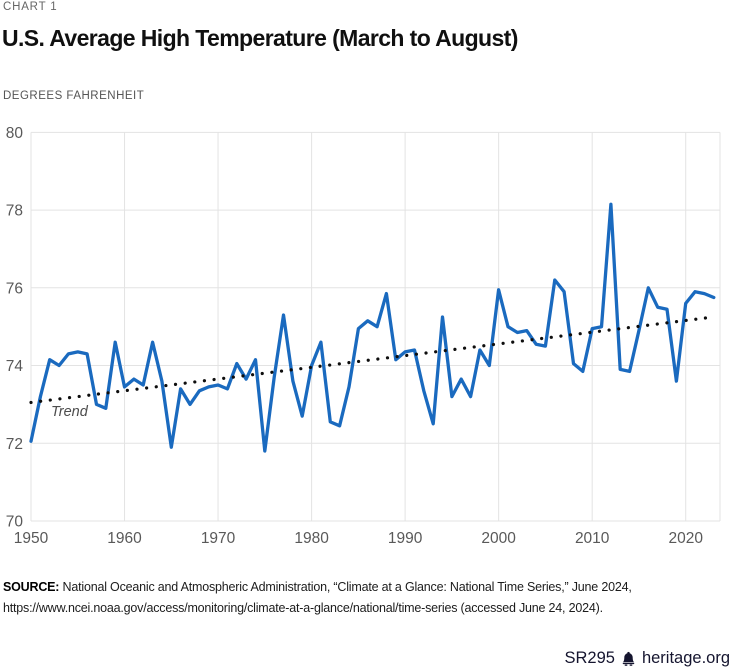 The width and height of the screenshot is (734, 672). I want to click on brand-domain: heritage.org, so click(685, 658).